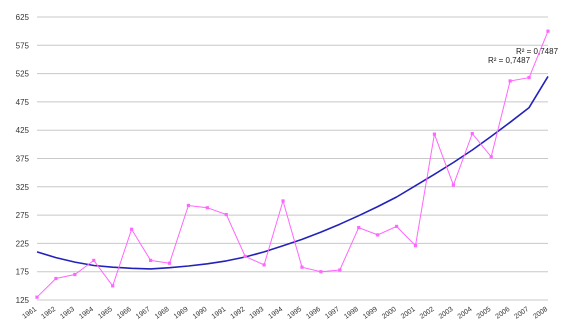  I want to click on y-tick-label: 425, so click(23, 130).